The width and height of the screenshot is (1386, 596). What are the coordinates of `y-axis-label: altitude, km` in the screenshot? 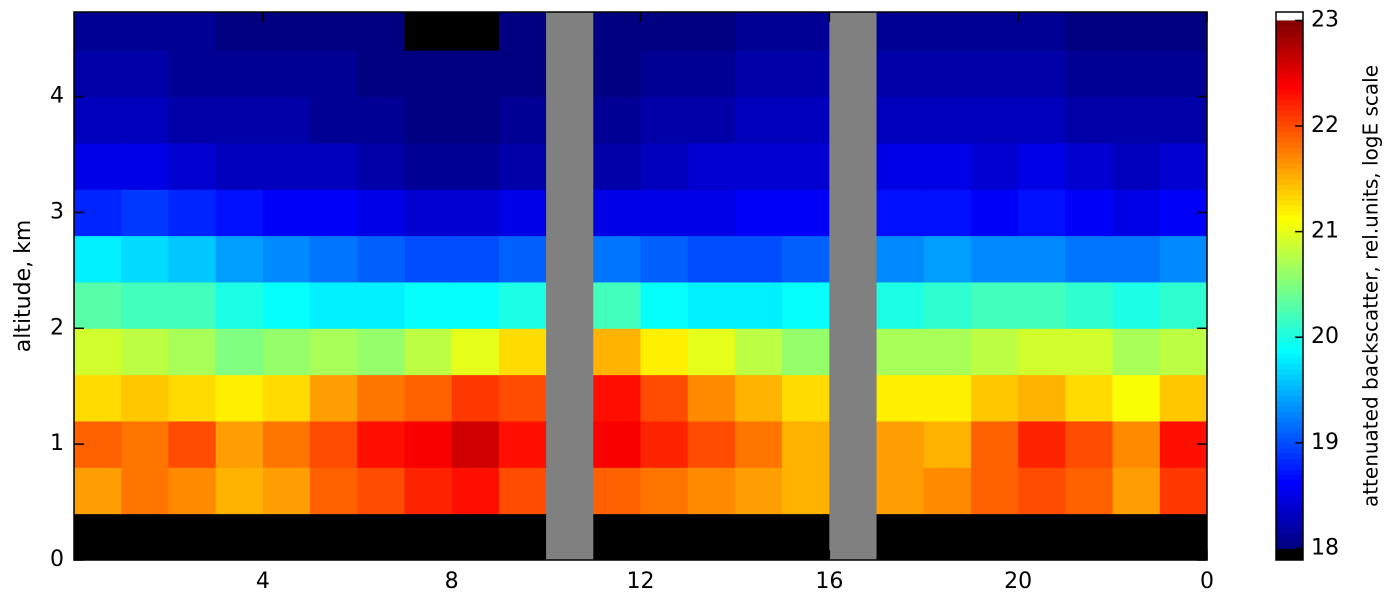 It's located at (23, 286).